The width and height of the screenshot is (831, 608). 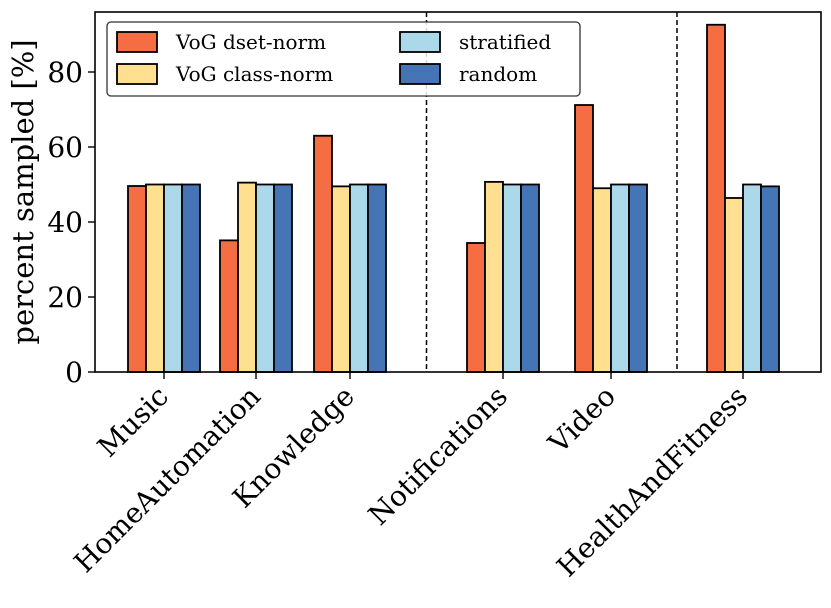 I want to click on y-tick-label-60: 60, so click(x=65, y=147).